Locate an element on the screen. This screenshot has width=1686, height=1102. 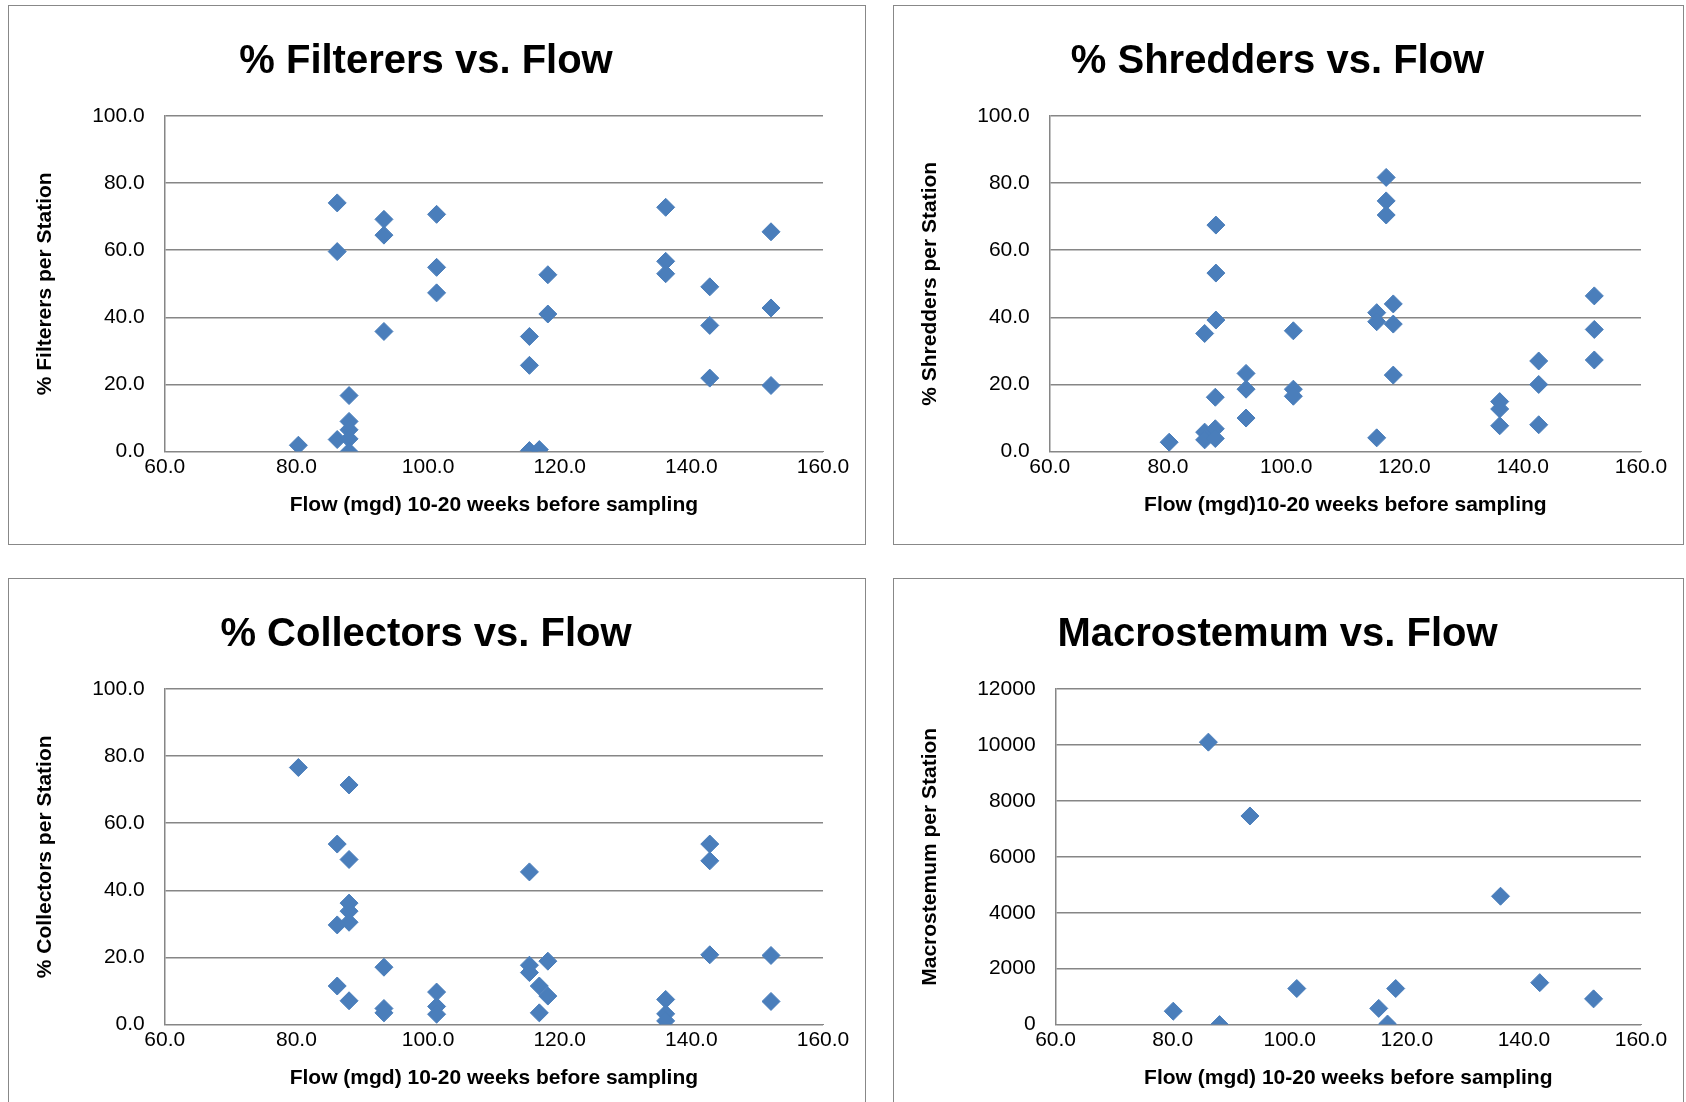
y-axis-title: Macrostemum per Station is located at coordinates (929, 856).